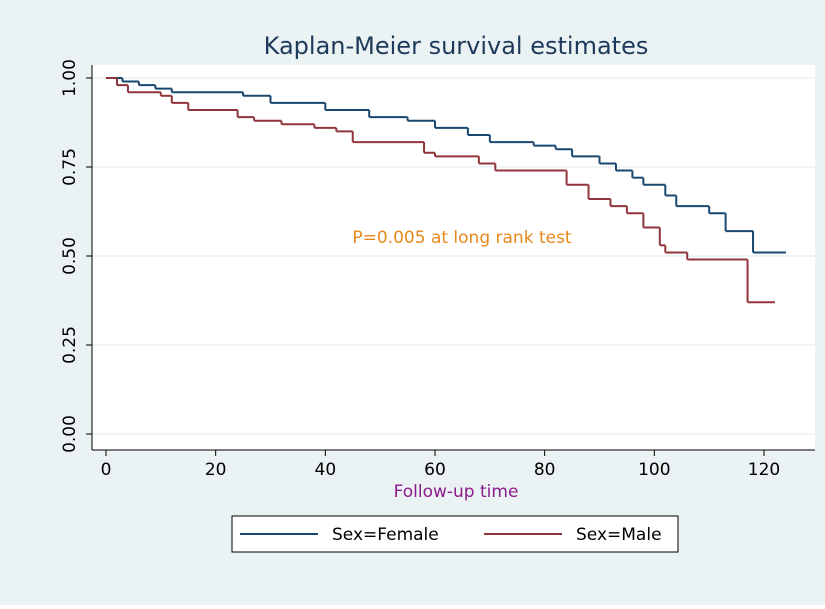  What do you see at coordinates (764, 470) in the screenshot?
I see `x-tick-label: 120` at bounding box center [764, 470].